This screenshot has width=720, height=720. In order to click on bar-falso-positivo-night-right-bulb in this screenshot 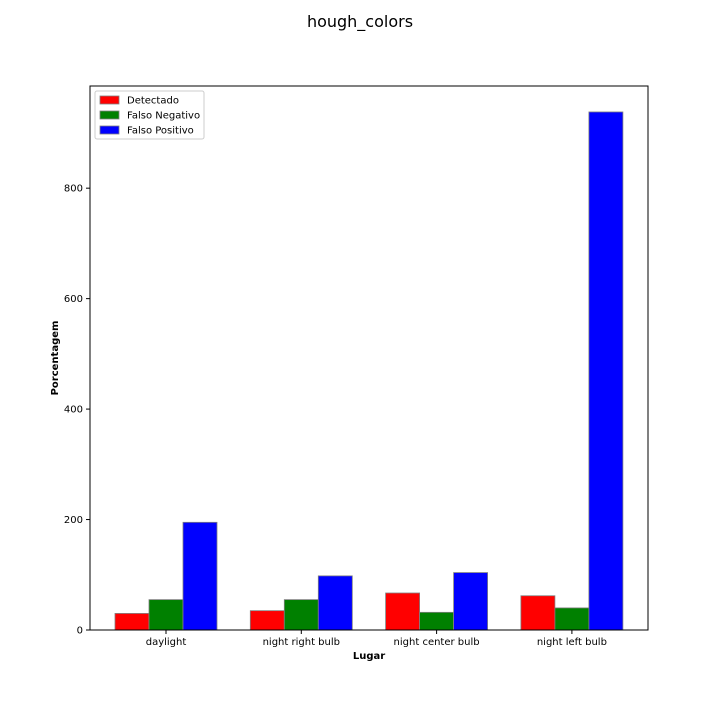, I will do `click(335, 603)`.